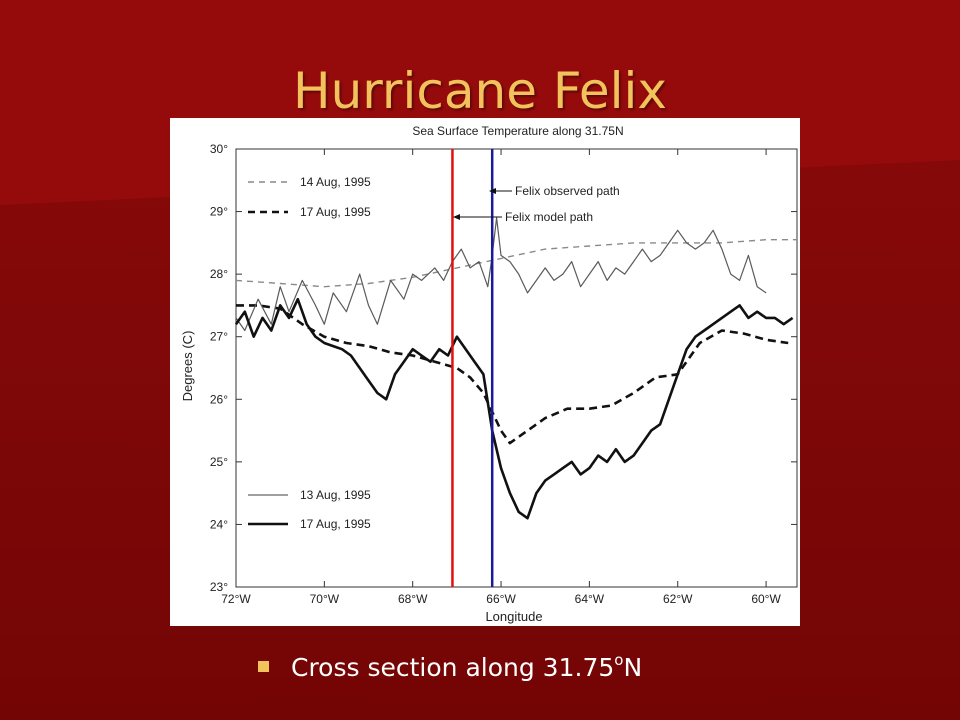 Image resolution: width=960 pixels, height=720 pixels. I want to click on bullet-item: Cross section along 31.75oN, so click(450, 666).